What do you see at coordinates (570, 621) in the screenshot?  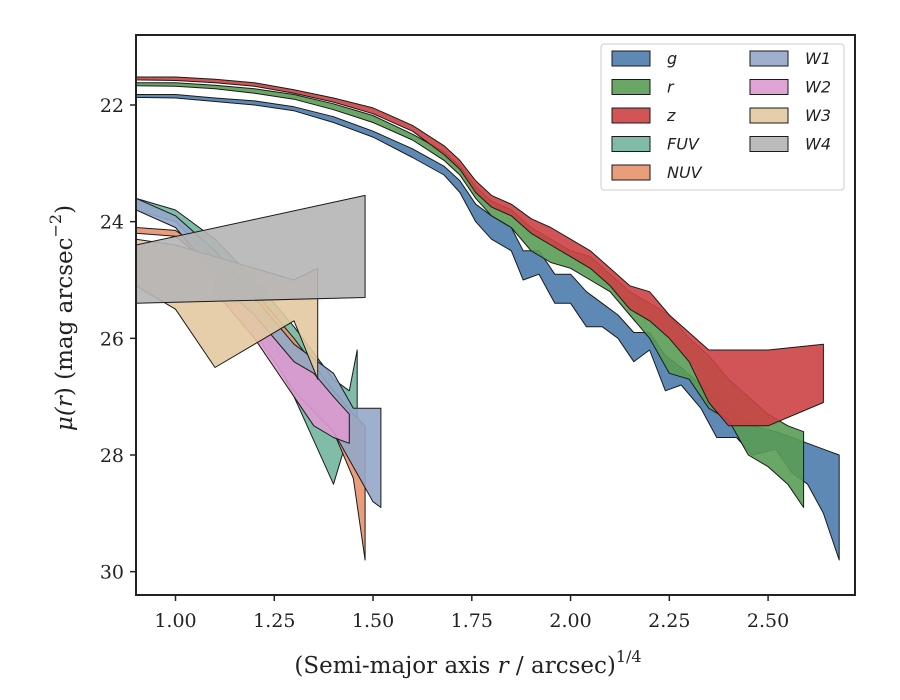 I see `x-tick-label: 2.00` at bounding box center [570, 621].